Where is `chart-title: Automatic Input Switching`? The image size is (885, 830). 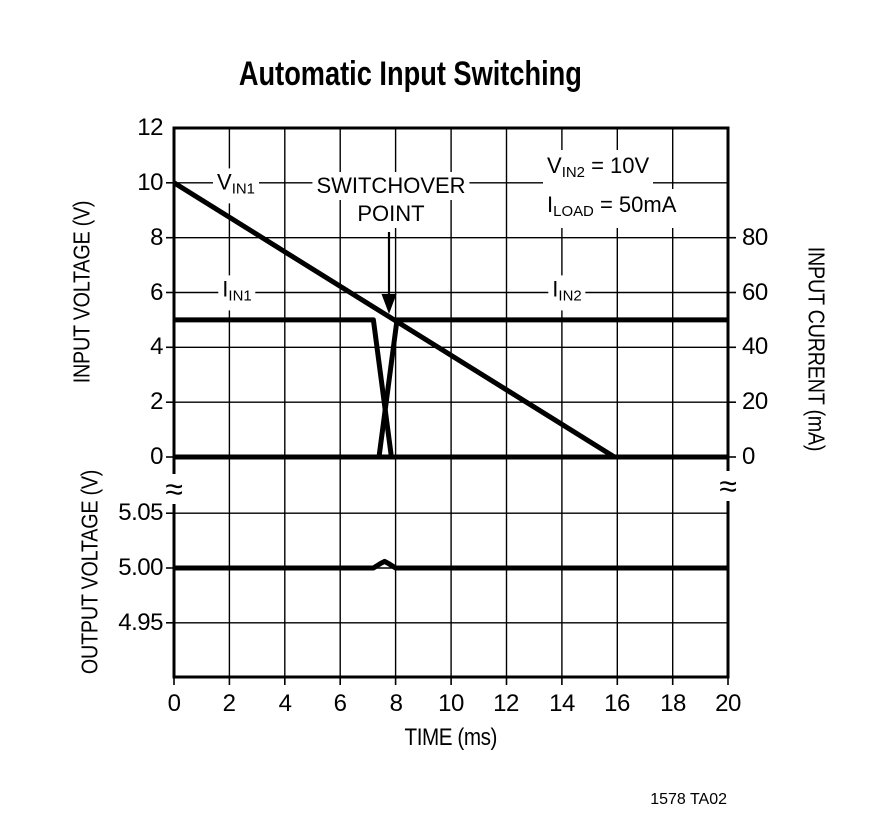
chart-title: Automatic Input Switching is located at coordinates (410, 74).